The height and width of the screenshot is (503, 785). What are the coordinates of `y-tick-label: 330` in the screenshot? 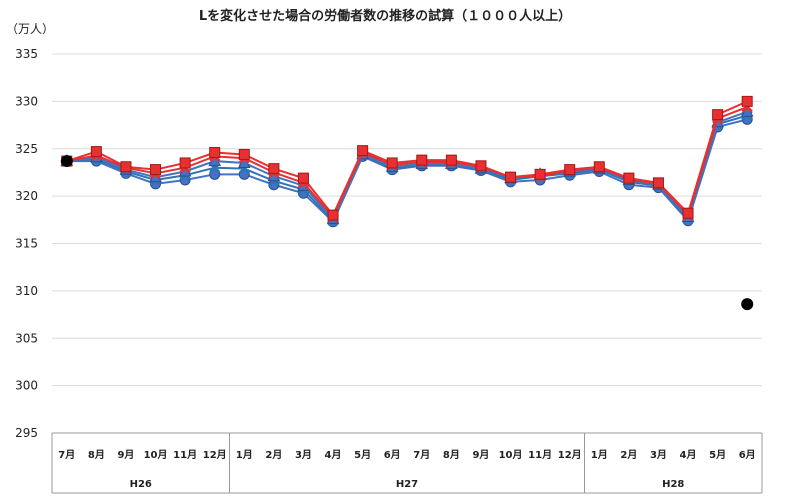 It's located at (26, 101).